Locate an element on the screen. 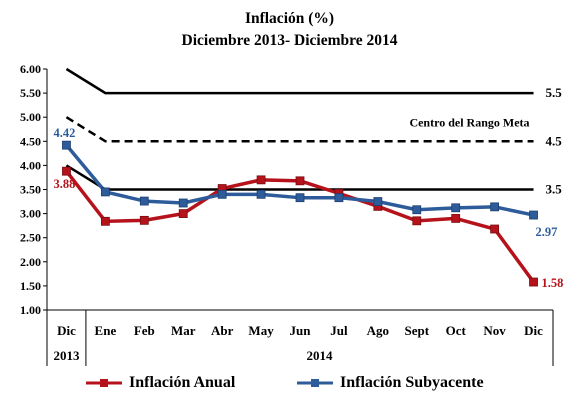  target-center-text: Centro del Rango Meta is located at coordinates (469, 122).